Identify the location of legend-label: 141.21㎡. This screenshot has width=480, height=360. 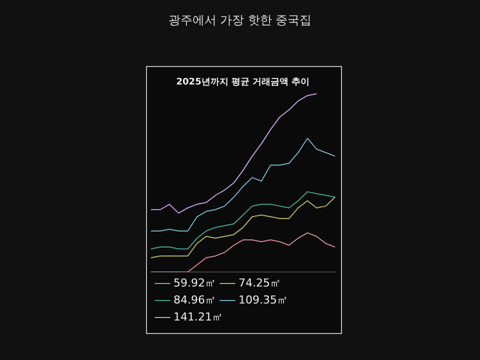
(198, 317).